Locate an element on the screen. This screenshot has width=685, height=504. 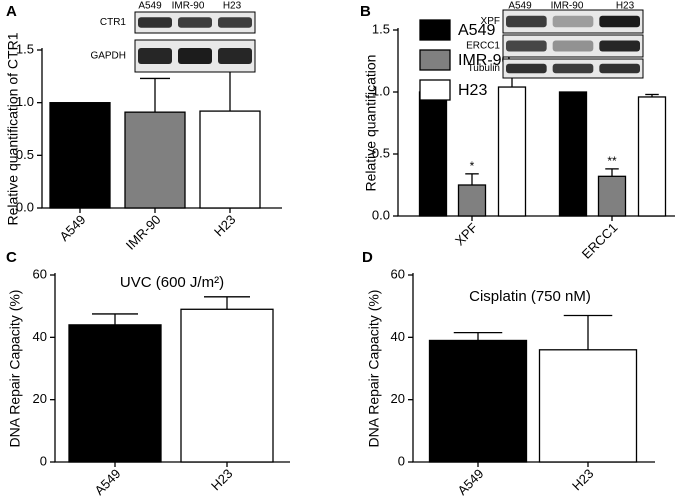
panel-label: A is located at coordinates (11, 11).